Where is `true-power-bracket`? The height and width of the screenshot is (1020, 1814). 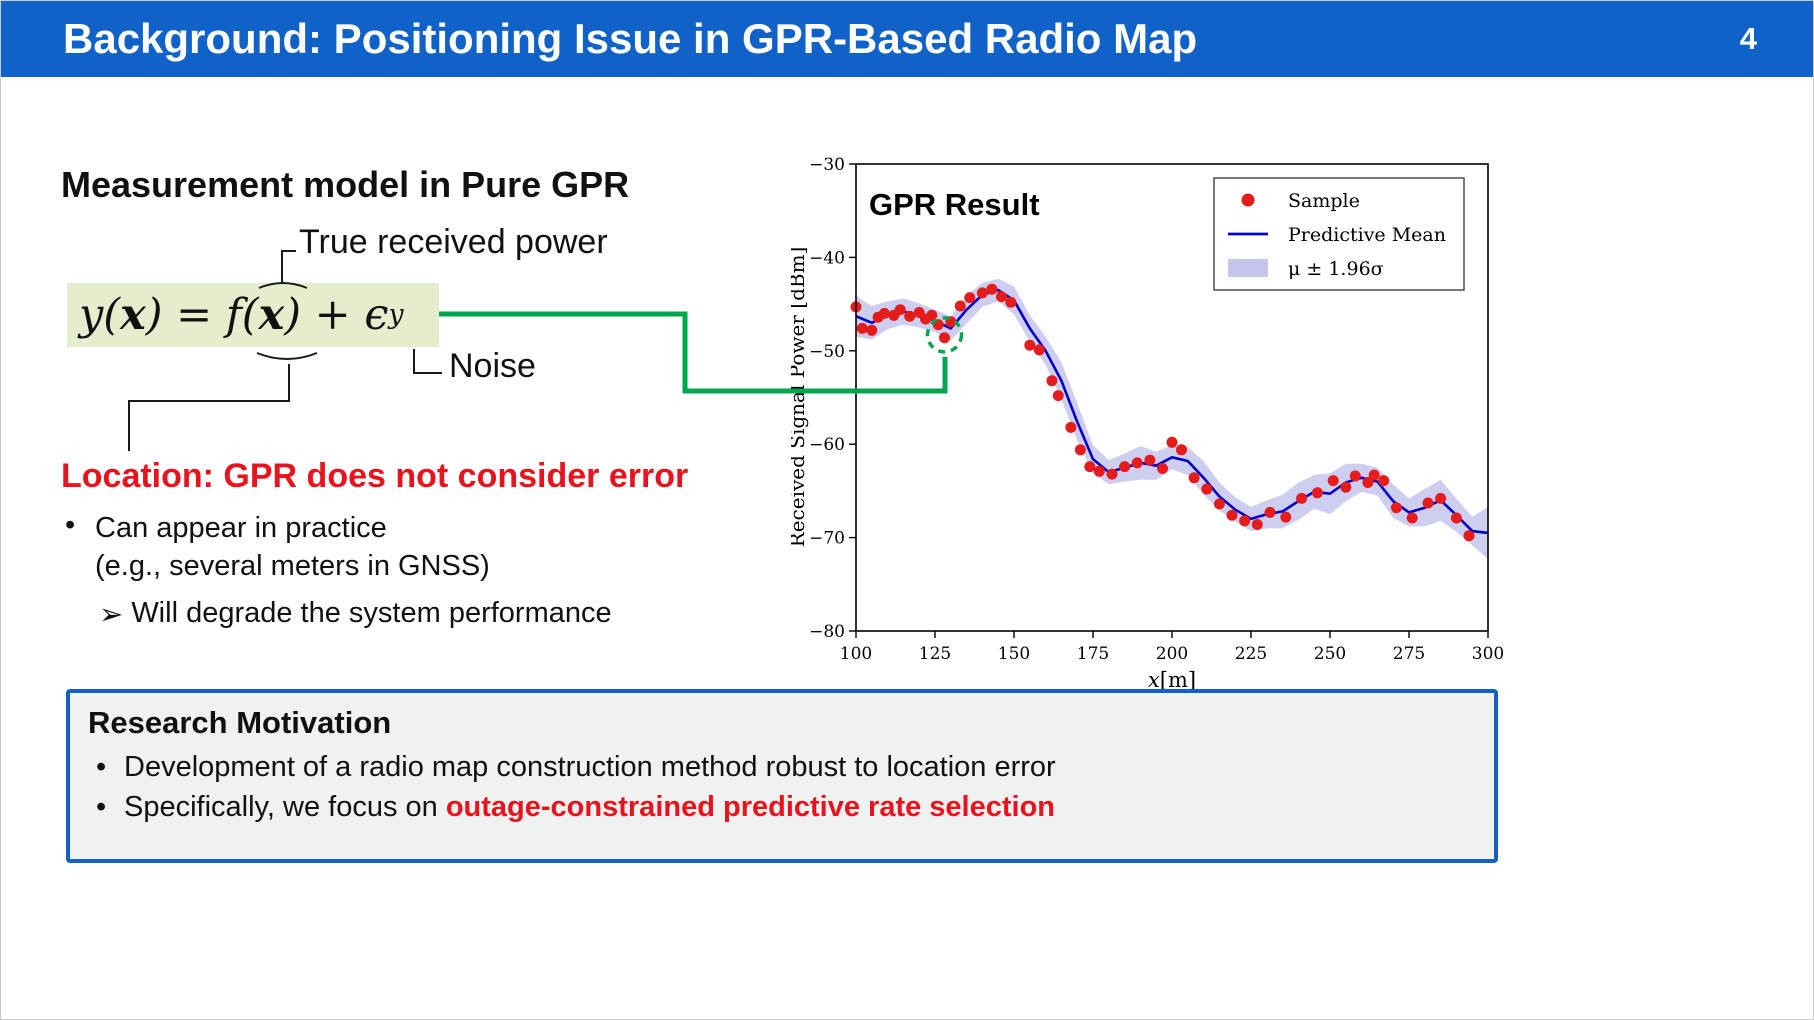
true-power-bracket is located at coordinates (288, 266).